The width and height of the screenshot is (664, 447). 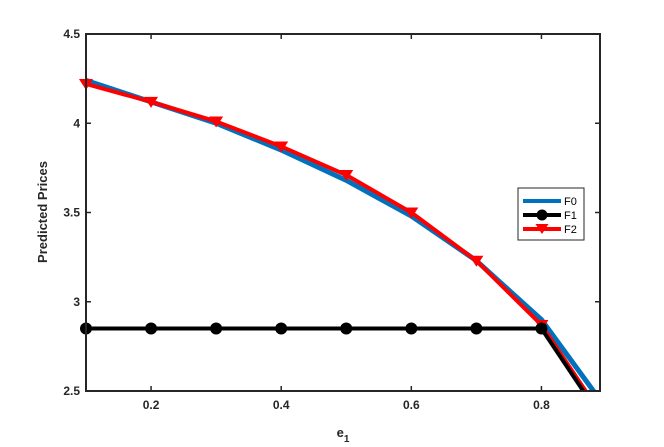 I want to click on legend-entry-f0: F0, so click(x=550, y=202).